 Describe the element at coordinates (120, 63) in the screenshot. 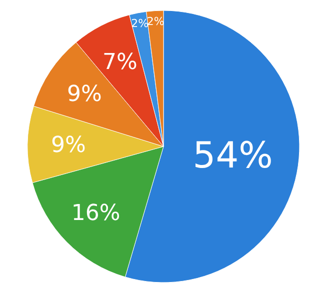

I see `data-label: 7%` at that location.